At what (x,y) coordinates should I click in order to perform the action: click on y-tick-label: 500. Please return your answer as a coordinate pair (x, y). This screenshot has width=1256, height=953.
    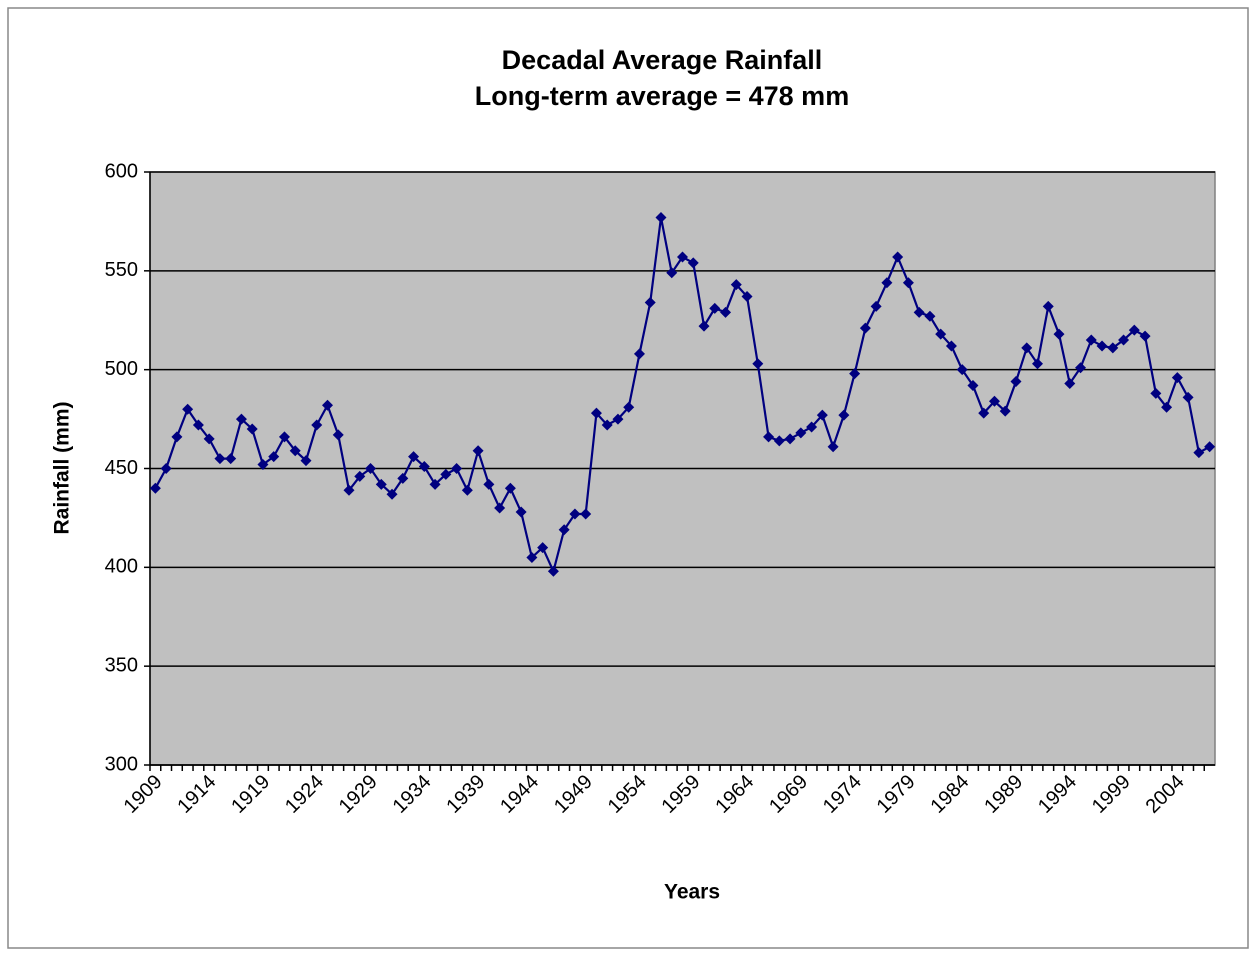
    Looking at the image, I should click on (121, 369).